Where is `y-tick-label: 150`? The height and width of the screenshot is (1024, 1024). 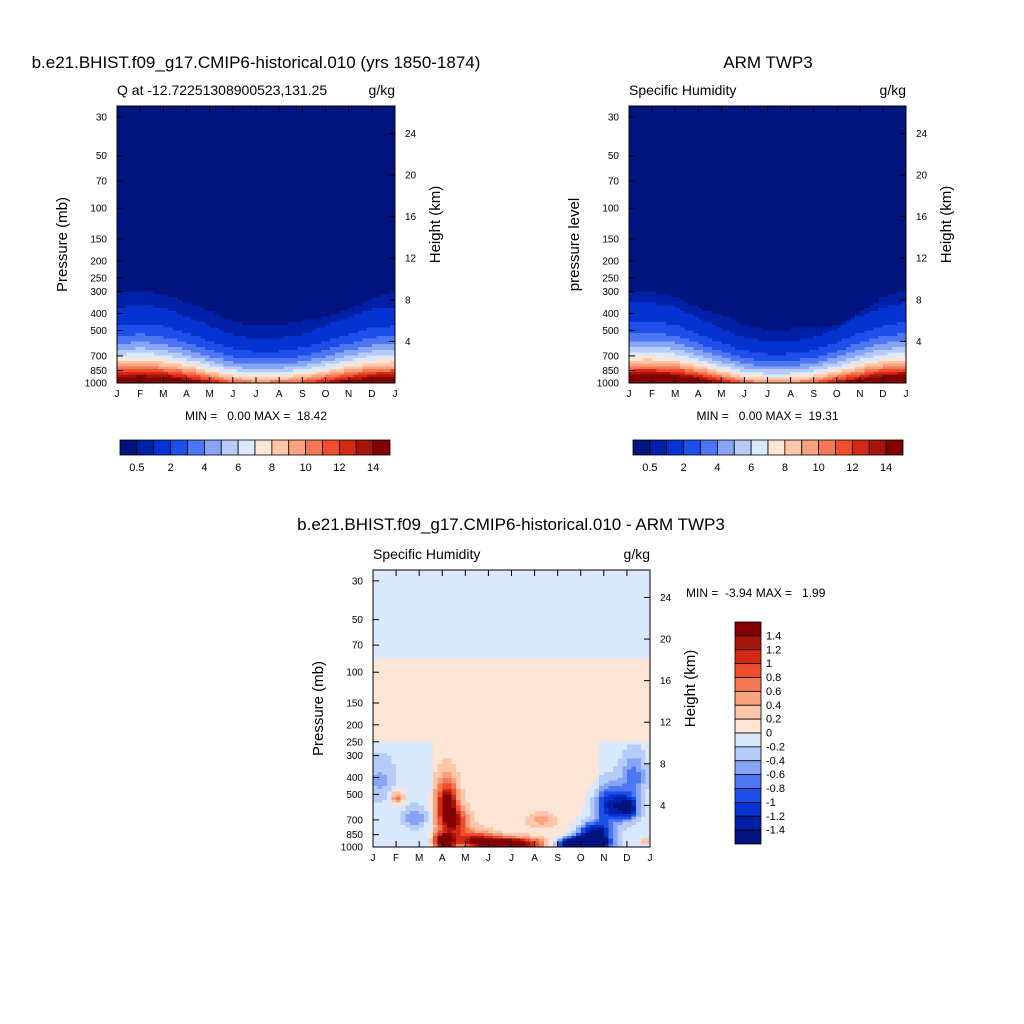 y-tick-label: 150 is located at coordinates (610, 240).